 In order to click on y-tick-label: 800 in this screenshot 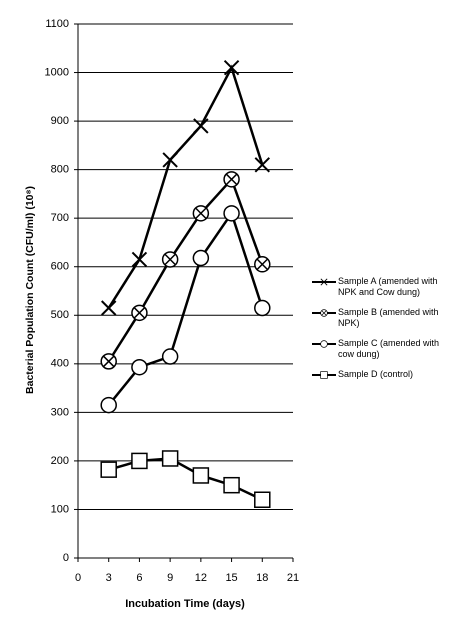, I will do `click(60, 170)`.